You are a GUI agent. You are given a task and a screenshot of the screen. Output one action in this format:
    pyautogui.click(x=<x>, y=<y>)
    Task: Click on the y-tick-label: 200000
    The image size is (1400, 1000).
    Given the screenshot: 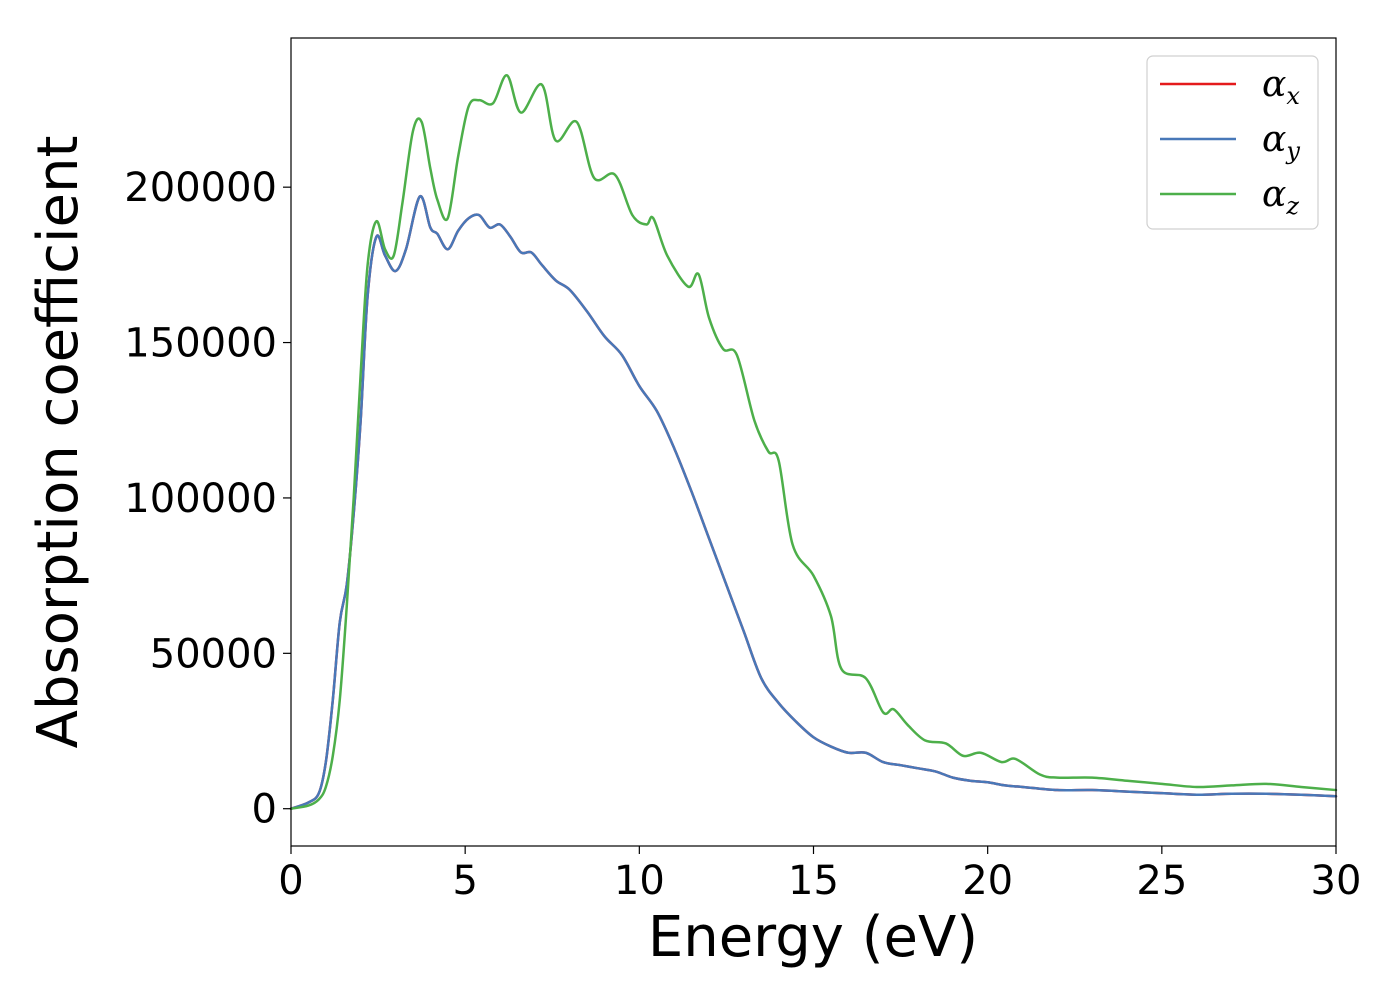 What is the action you would take?
    pyautogui.click(x=200, y=188)
    